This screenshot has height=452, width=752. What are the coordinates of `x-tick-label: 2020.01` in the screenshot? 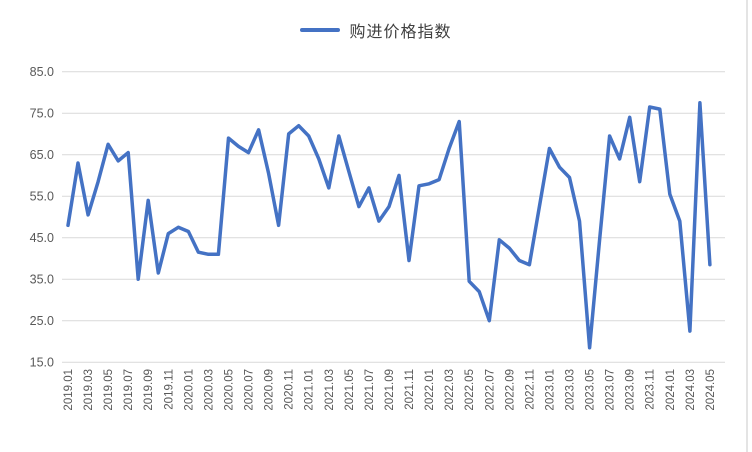 It's located at (189, 390).